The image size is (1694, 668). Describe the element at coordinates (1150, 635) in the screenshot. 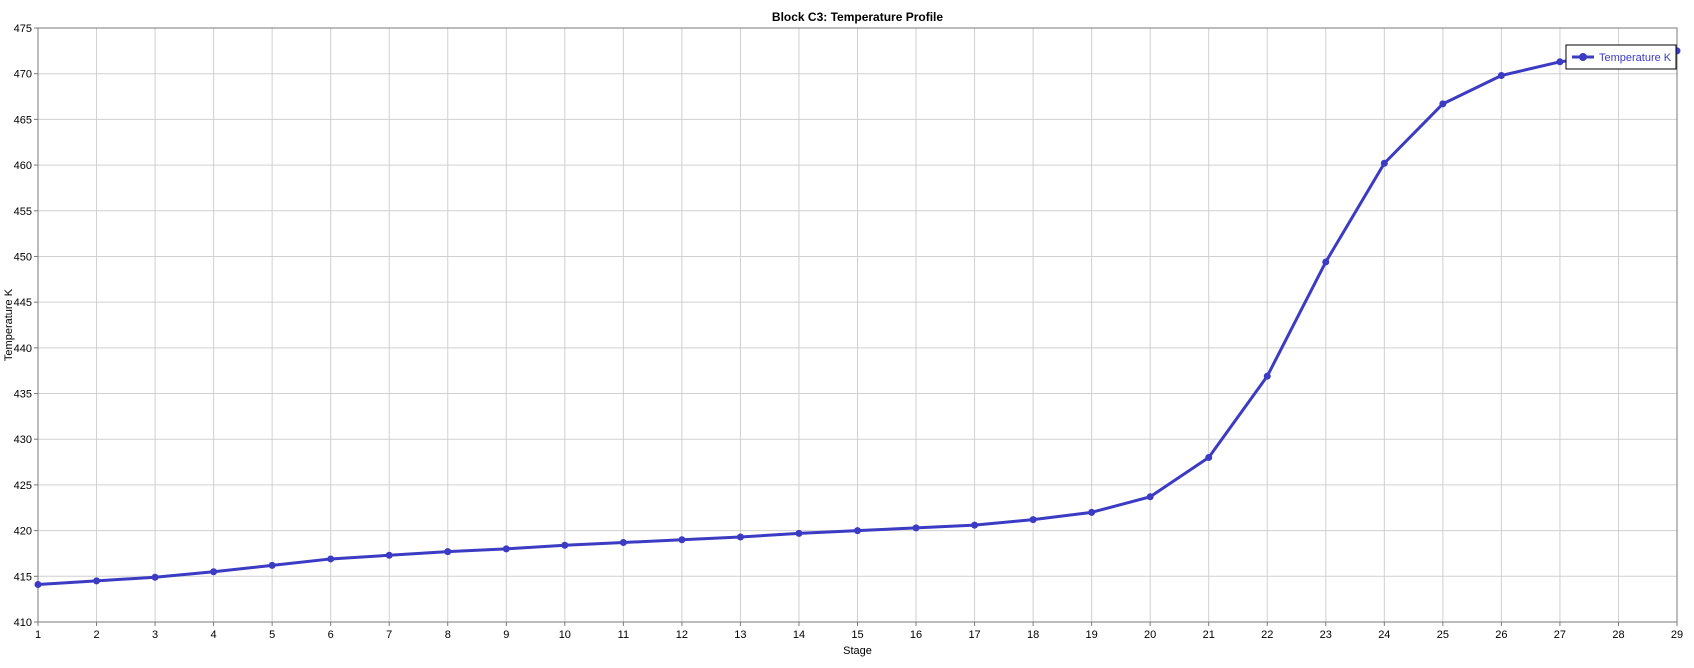

I see `x-tick-label: 20` at that location.